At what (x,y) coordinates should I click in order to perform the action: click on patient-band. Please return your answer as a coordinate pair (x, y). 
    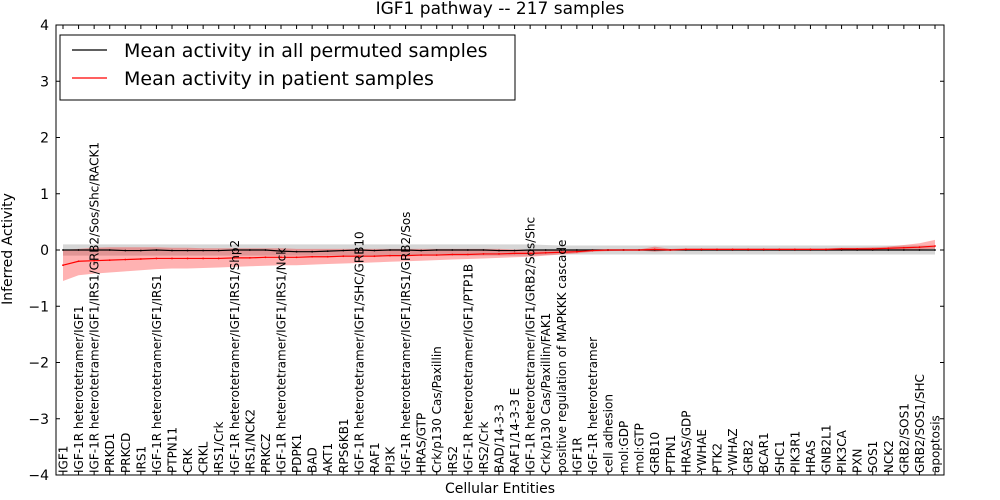
    Looking at the image, I should click on (499, 260).